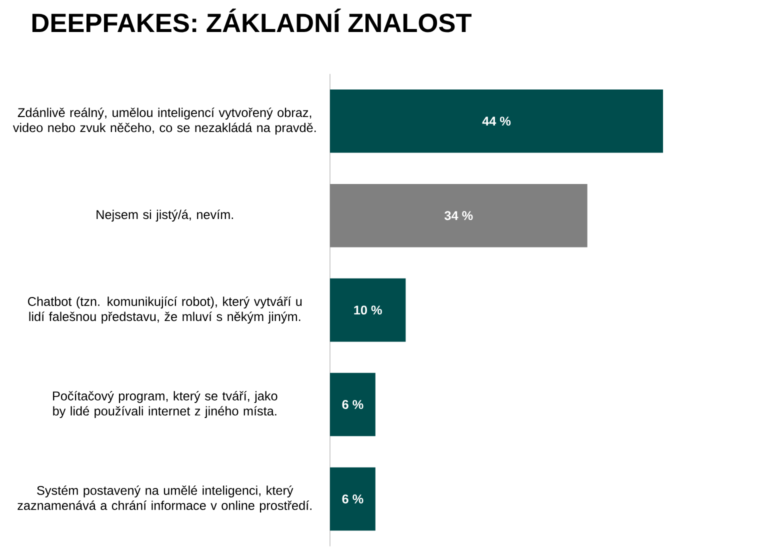 The image size is (779, 547). Describe the element at coordinates (165, 499) in the screenshot. I see `y-tick-label: Systém postavený na umělé inteligenci, který zaznamenává a chrání informace v online prostředí.` at that location.